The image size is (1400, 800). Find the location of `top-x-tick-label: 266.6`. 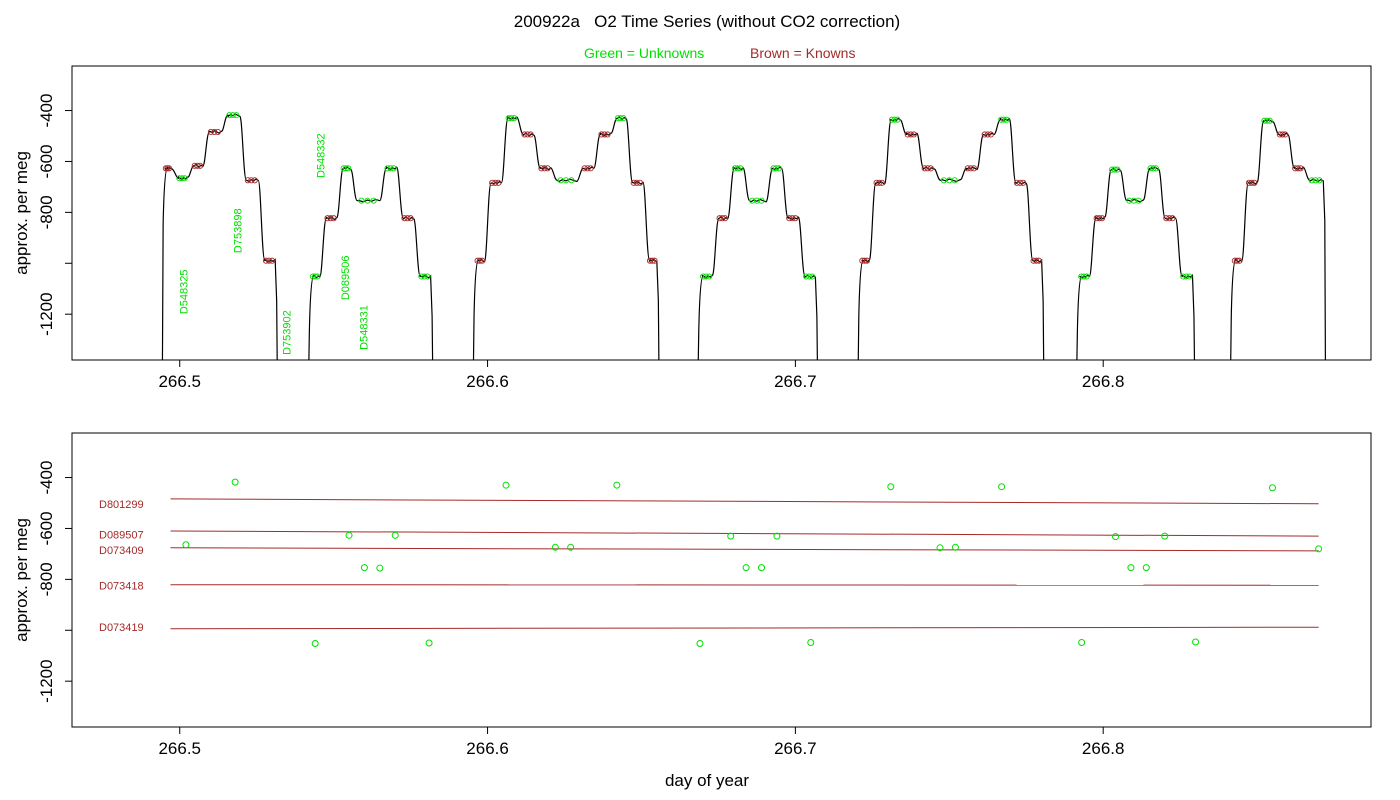

top-x-tick-label: 266.6 is located at coordinates (487, 381).